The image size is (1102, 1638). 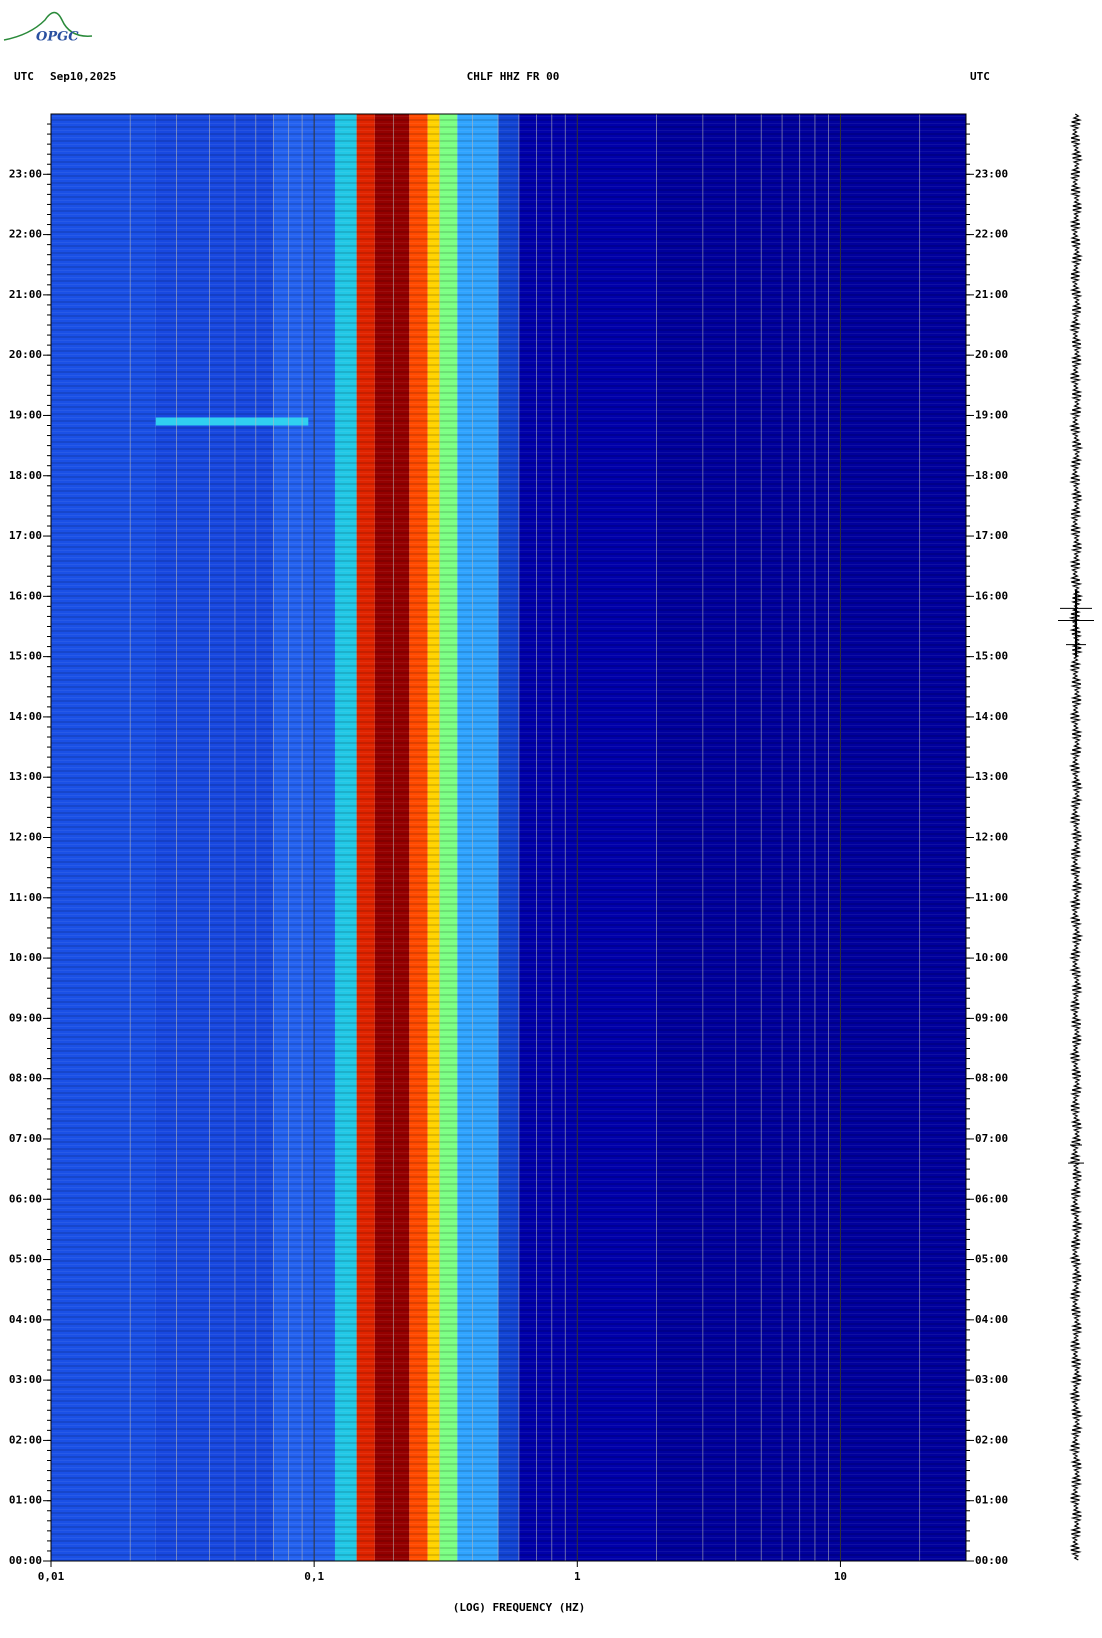 I want to click on logo: OPGC, so click(x=48, y=28).